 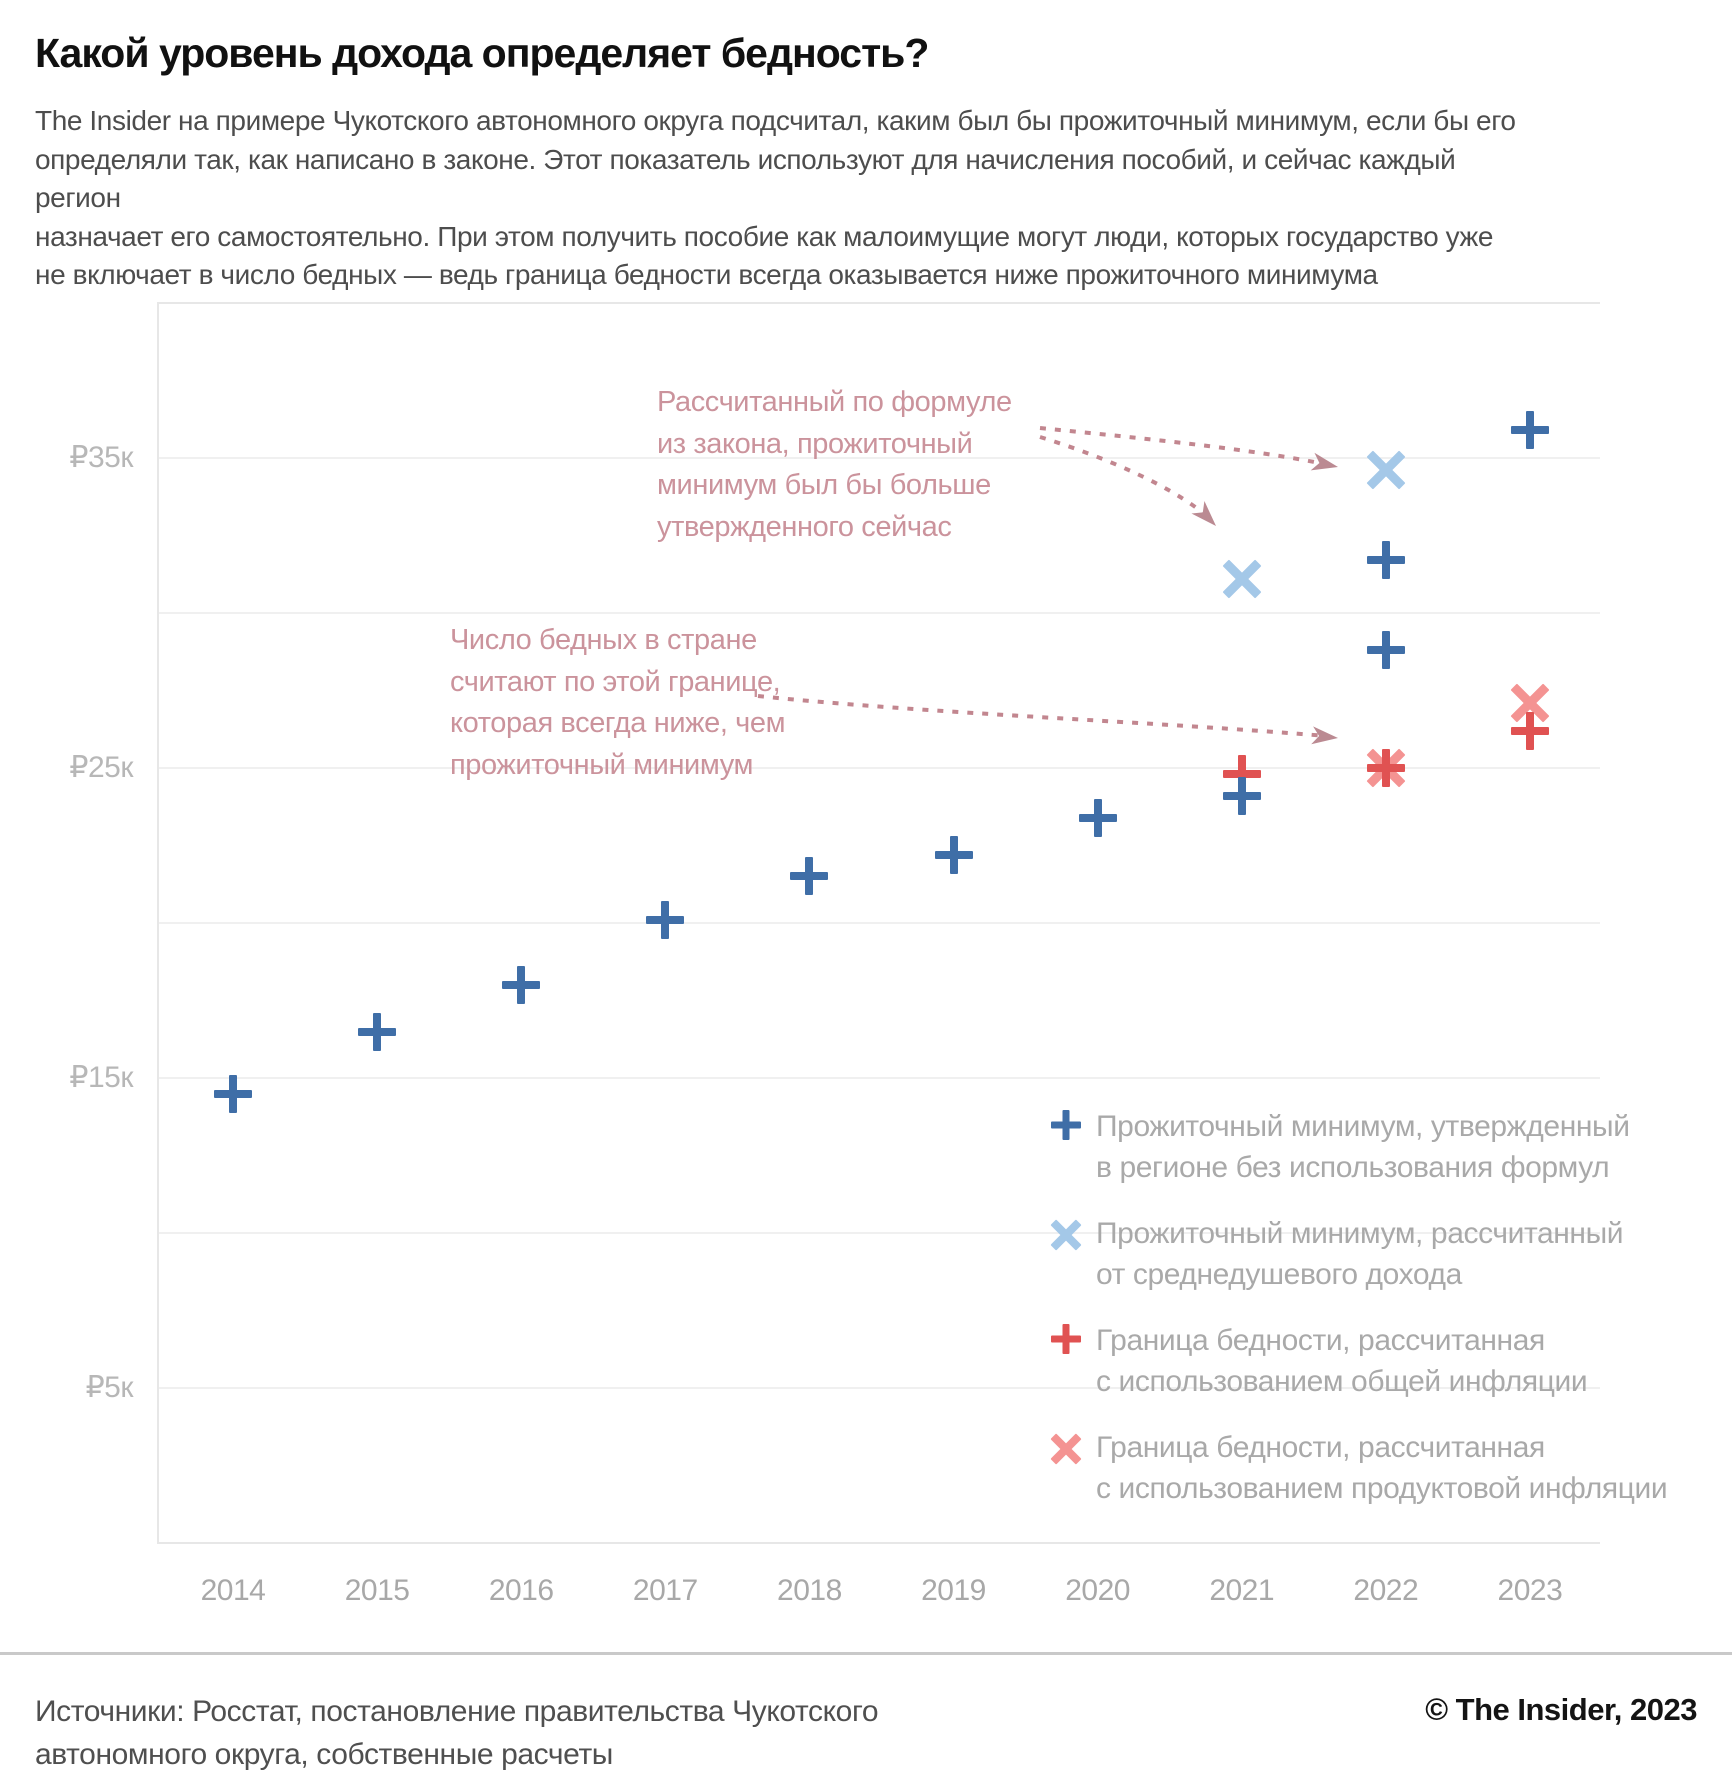 I want to click on point-approved-minimum-2017, so click(x=665, y=919).